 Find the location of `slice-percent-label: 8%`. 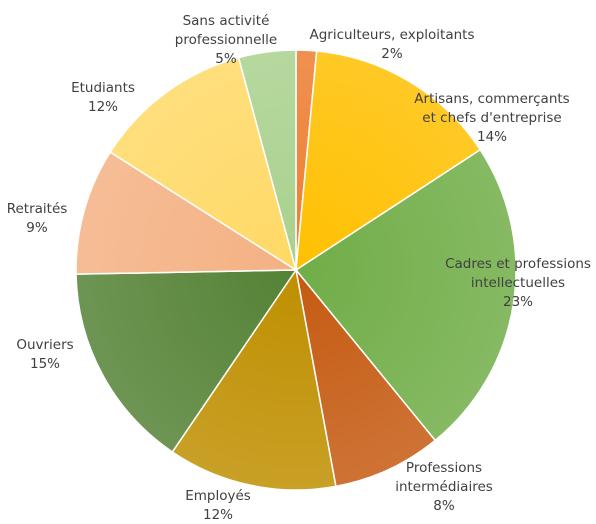

slice-percent-label: 8% is located at coordinates (444, 506).